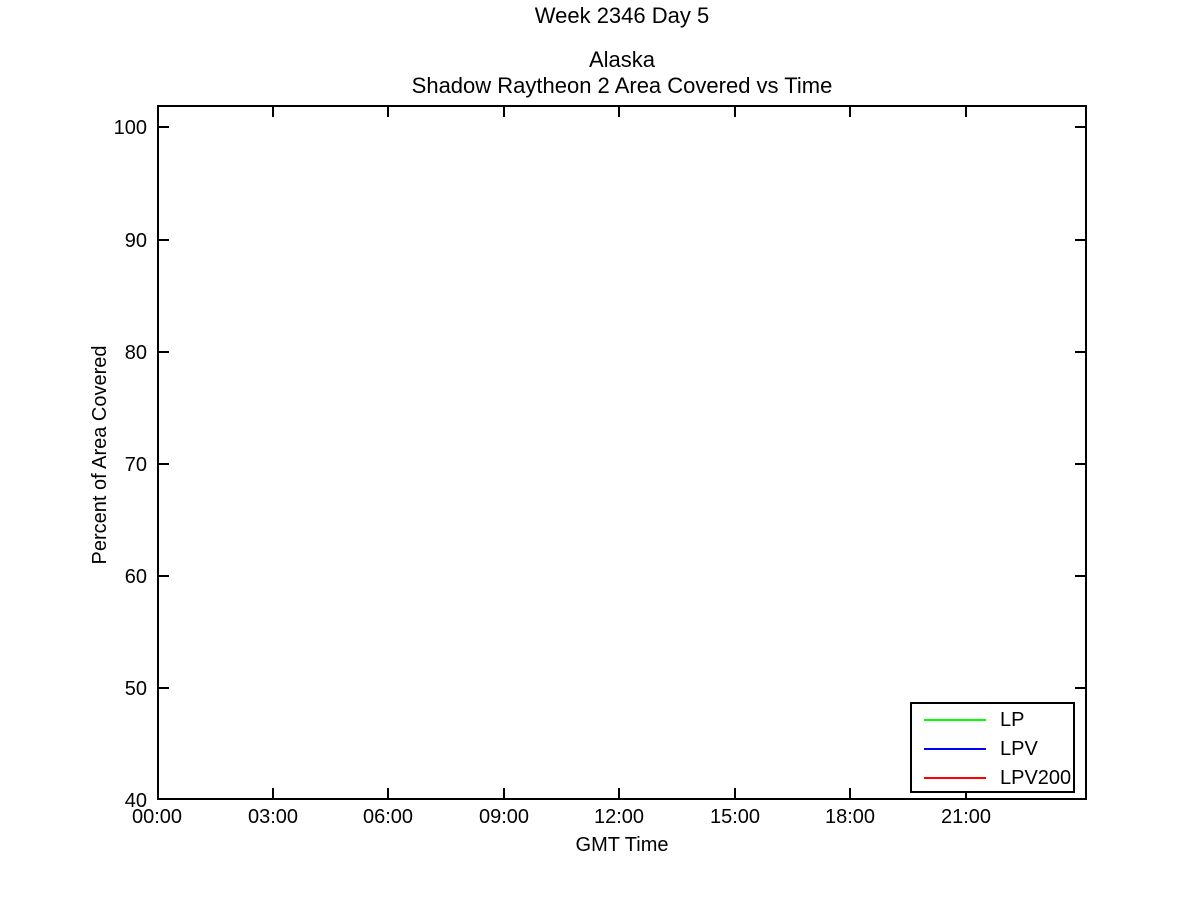 The width and height of the screenshot is (1200, 900). I want to click on y-tick-label: 40, so click(135, 801).